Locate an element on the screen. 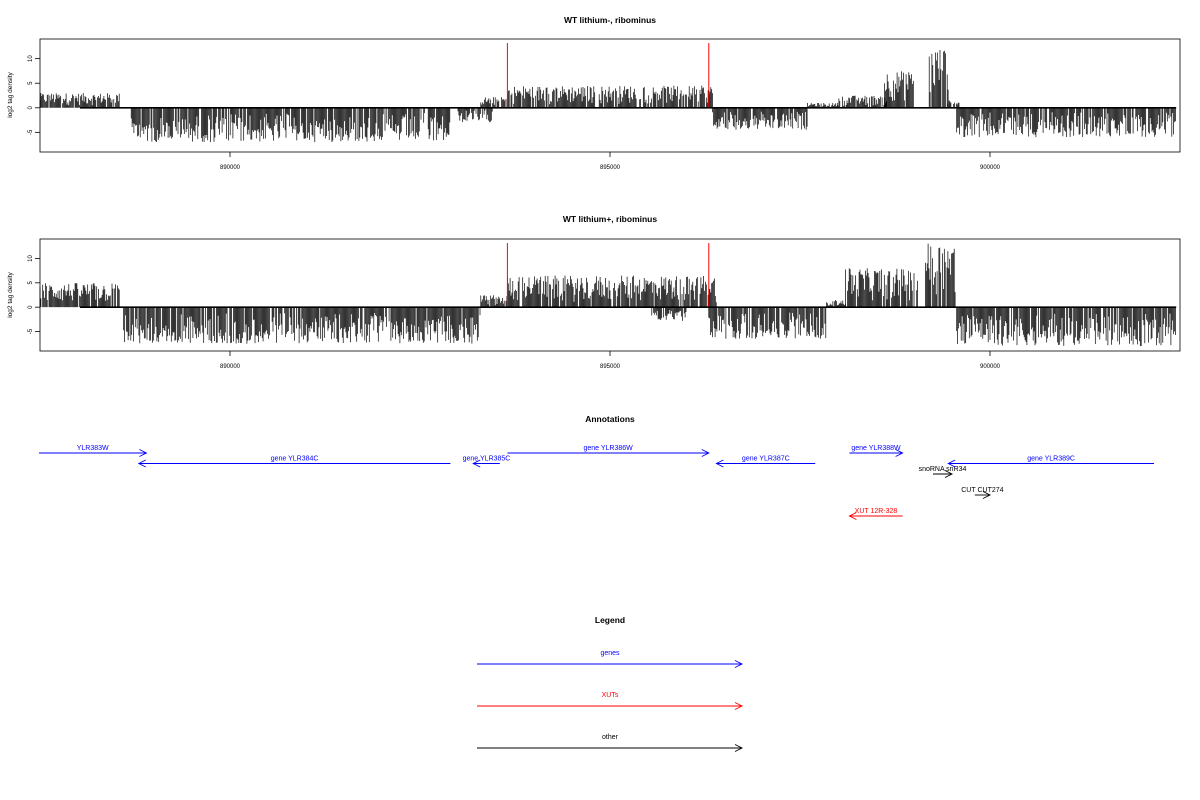 The width and height of the screenshot is (1200, 800). annotation-feature: YLR383W is located at coordinates (93, 451).